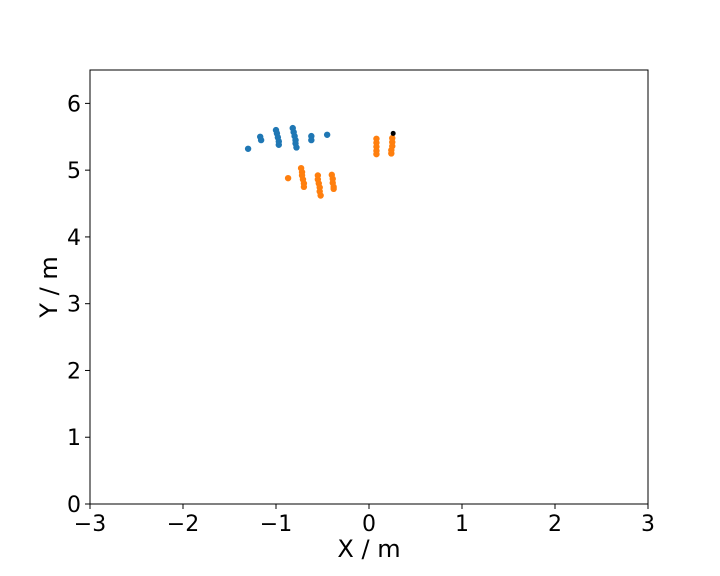 This screenshot has height=576, width=720. Describe the element at coordinates (369, 524) in the screenshot. I see `x-tick-label: 0` at that location.